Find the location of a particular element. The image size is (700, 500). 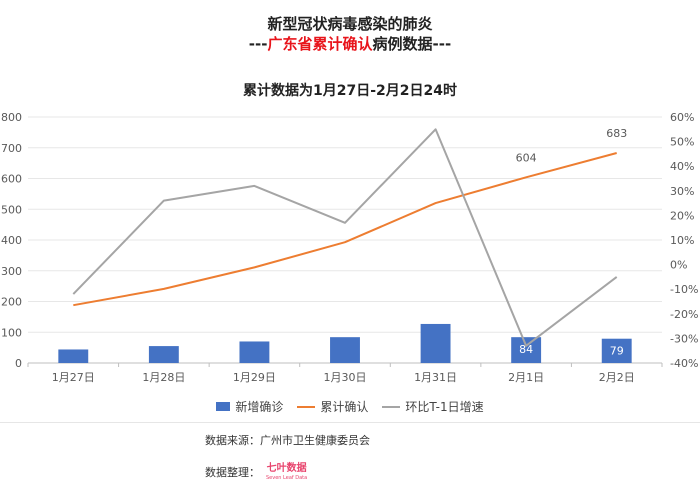

subtitle-prefix: --- is located at coordinates (258, 44).